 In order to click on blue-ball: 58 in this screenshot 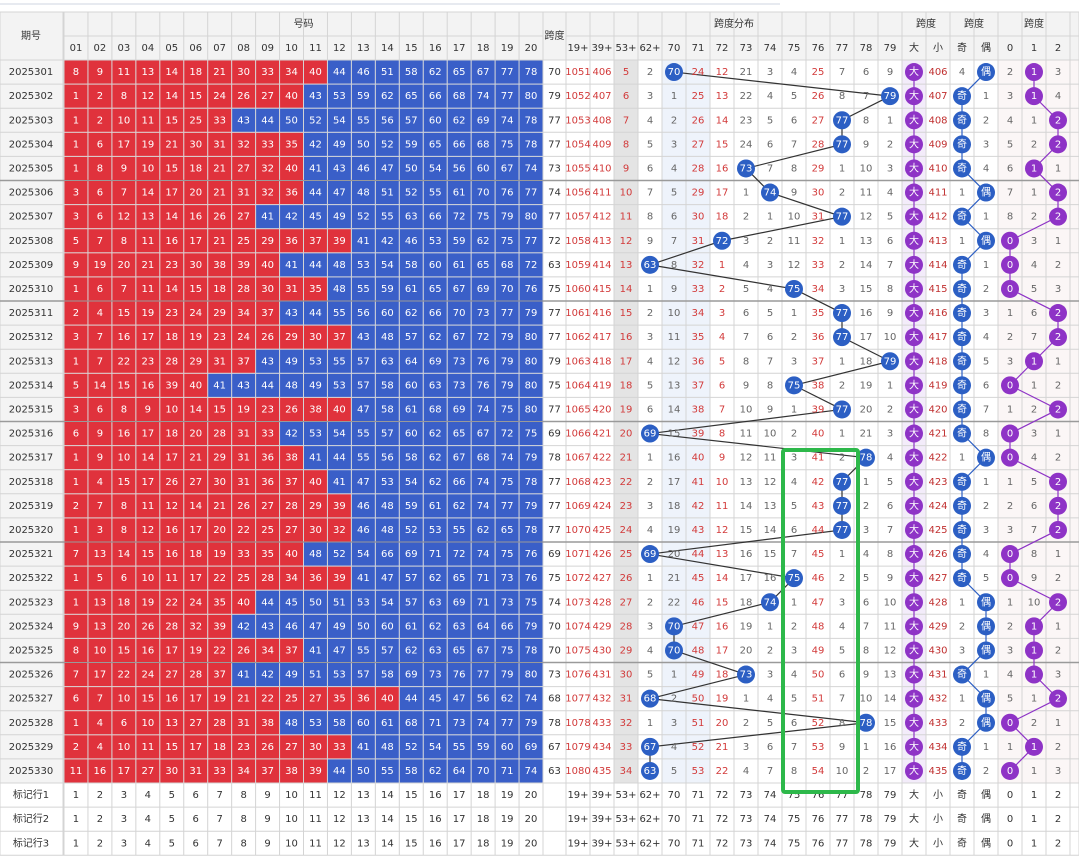, I will do `click(387, 385)`.